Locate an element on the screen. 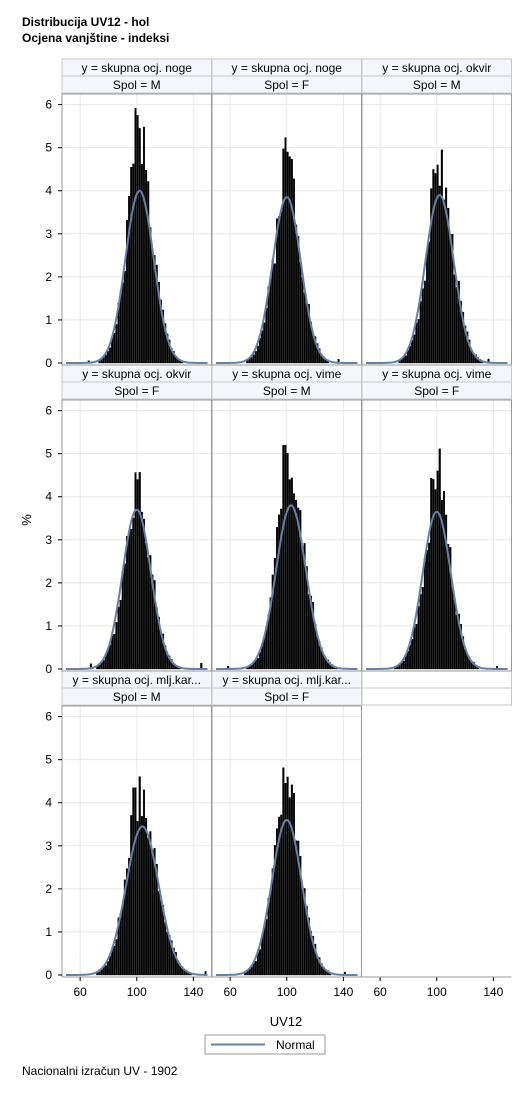 The width and height of the screenshot is (529, 1096). empty-header-cell is located at coordinates (436, 679).